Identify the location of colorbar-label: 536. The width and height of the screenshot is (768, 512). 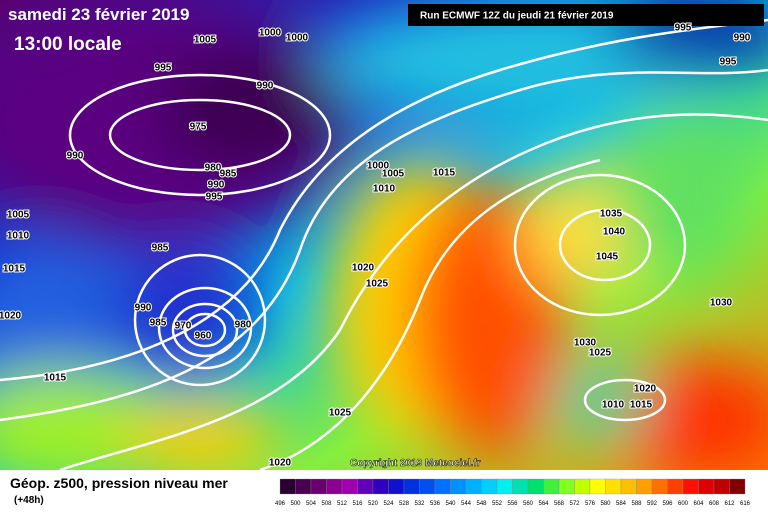
(435, 504).